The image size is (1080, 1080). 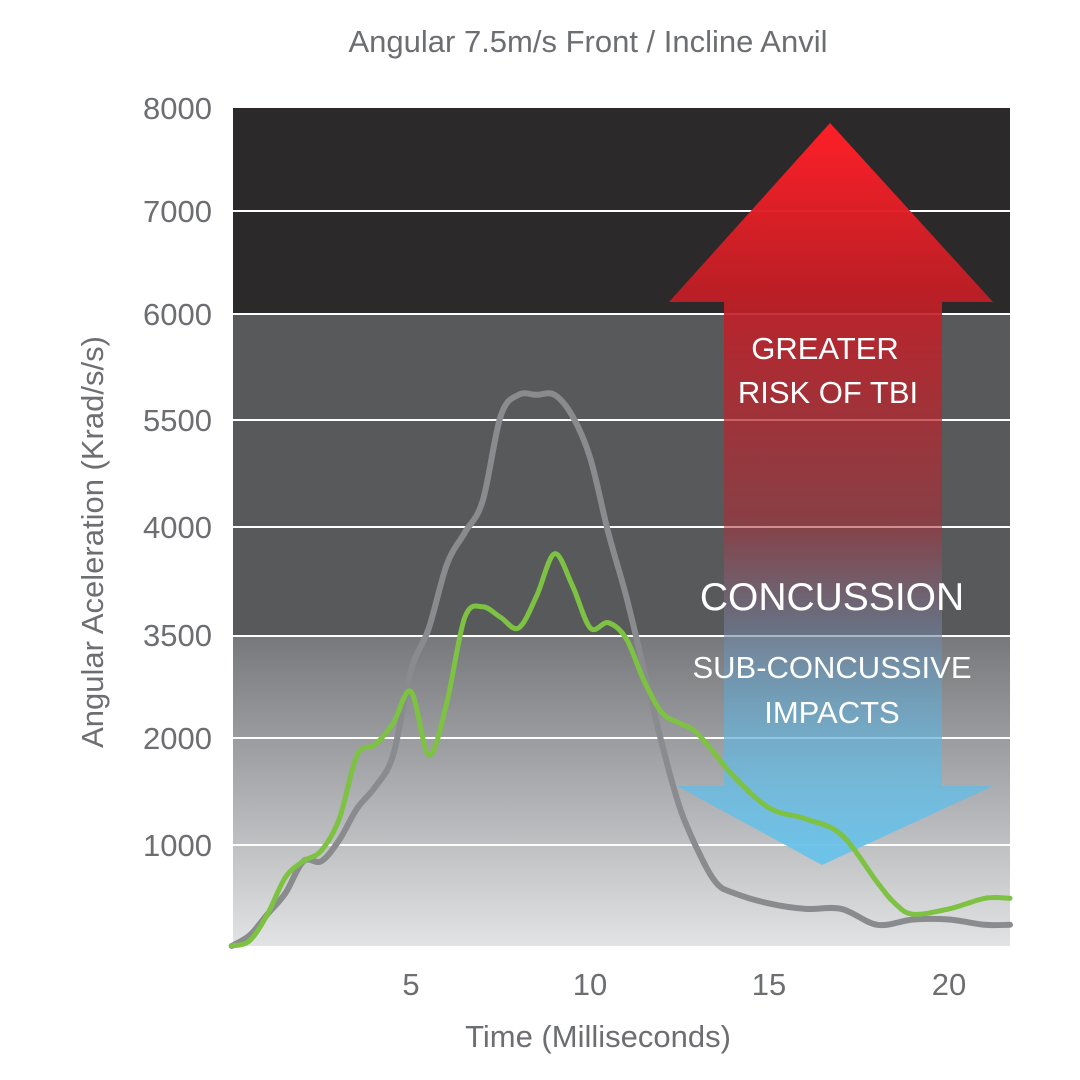 What do you see at coordinates (177, 738) in the screenshot?
I see `y-tick-label: 2000` at bounding box center [177, 738].